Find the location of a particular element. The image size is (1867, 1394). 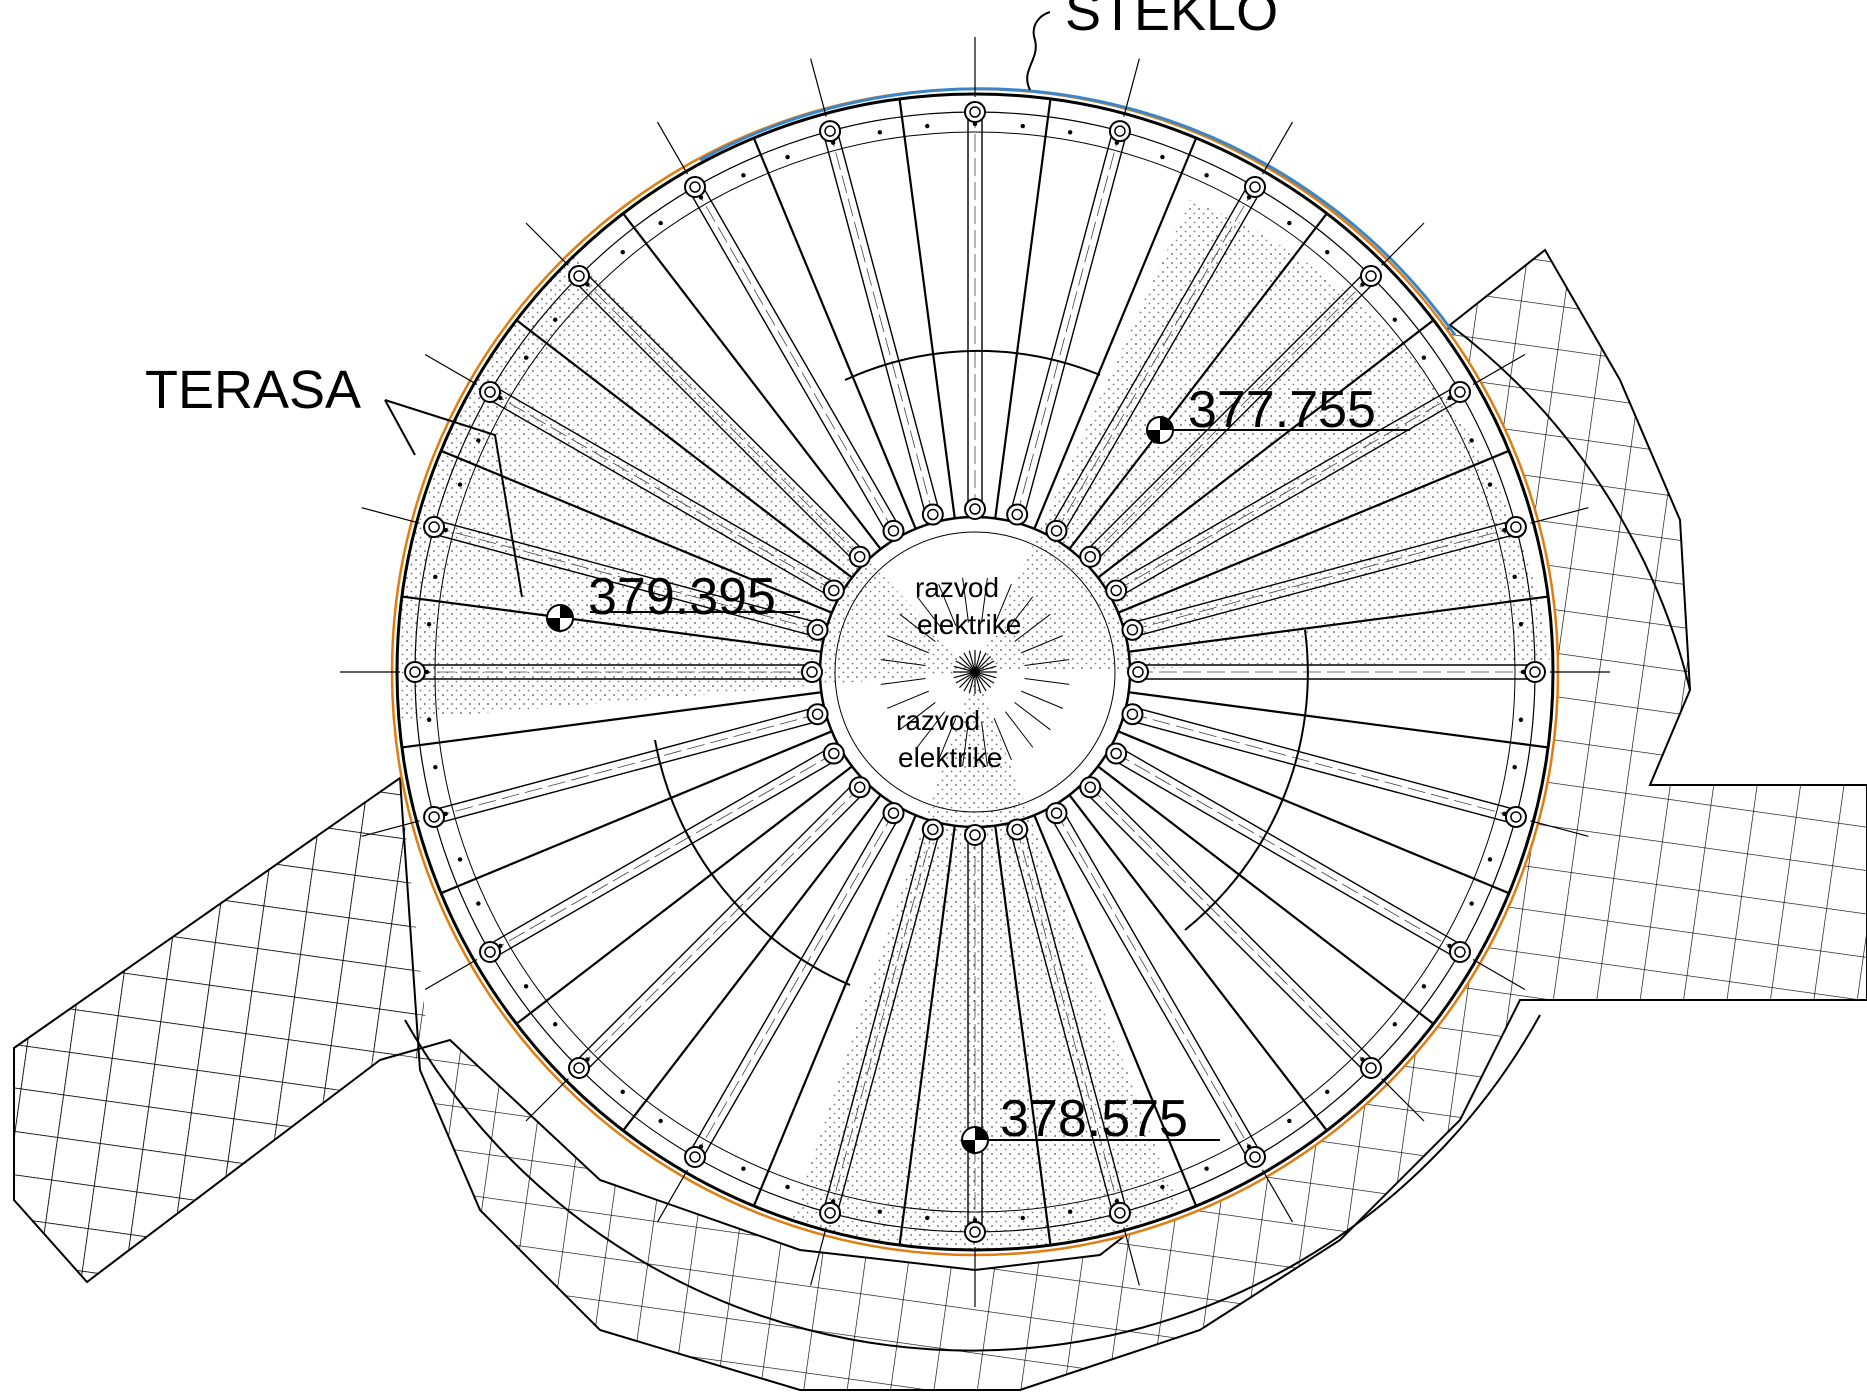

power-distribution-upper-line1: razvod is located at coordinates (957, 587).